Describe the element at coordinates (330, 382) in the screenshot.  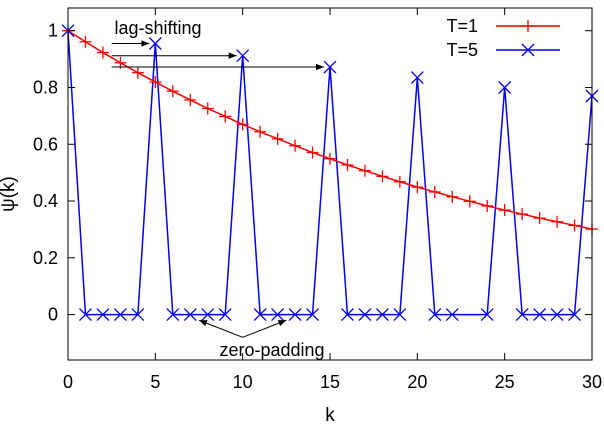
I see `x-tick-label: 15` at that location.